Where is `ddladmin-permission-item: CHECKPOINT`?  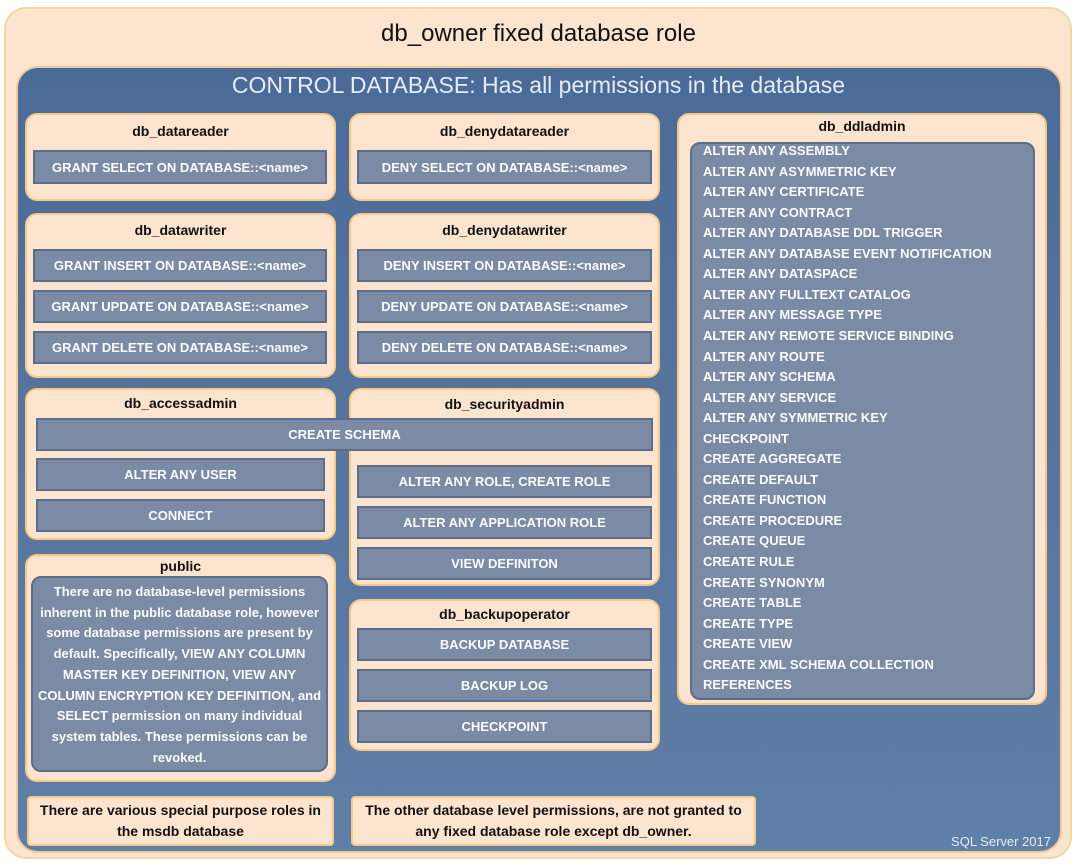 ddladmin-permission-item: CHECKPOINT is located at coordinates (746, 438).